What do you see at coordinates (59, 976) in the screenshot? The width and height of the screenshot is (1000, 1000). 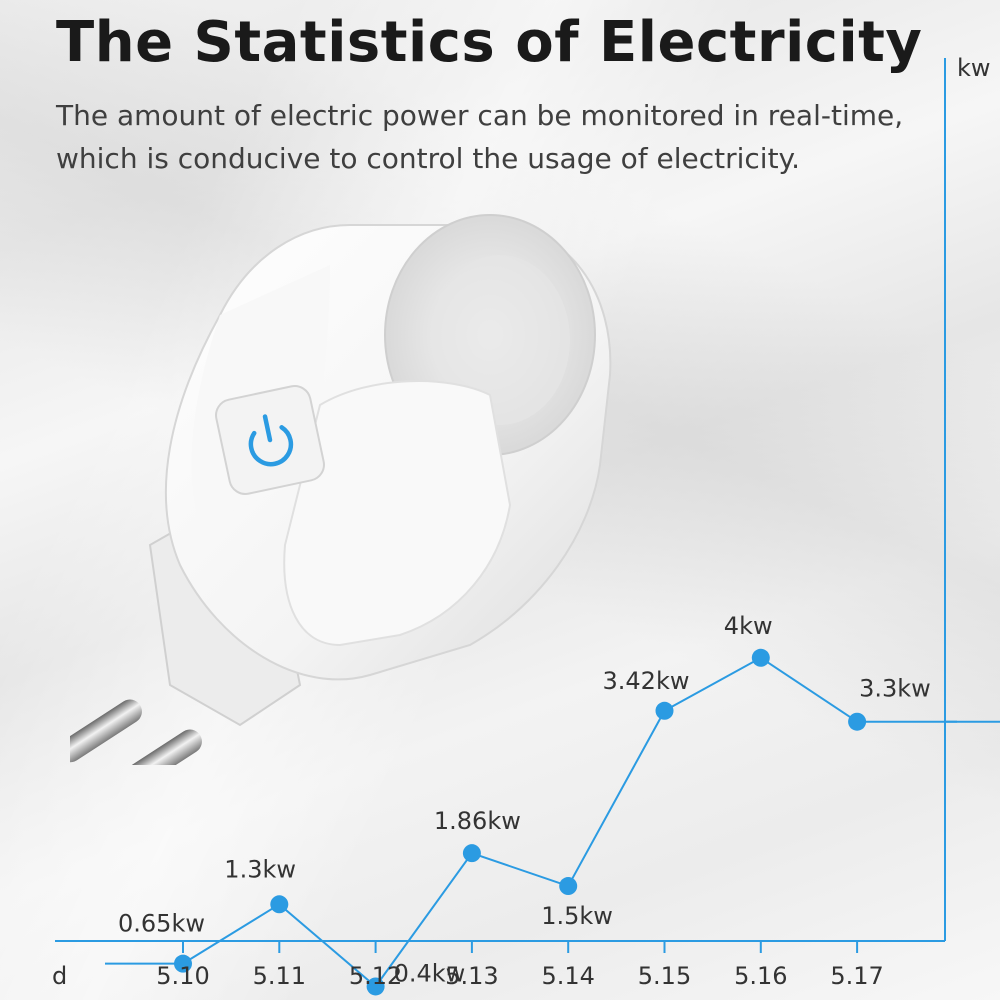 I see `x-axis-unit-label: d` at bounding box center [59, 976].